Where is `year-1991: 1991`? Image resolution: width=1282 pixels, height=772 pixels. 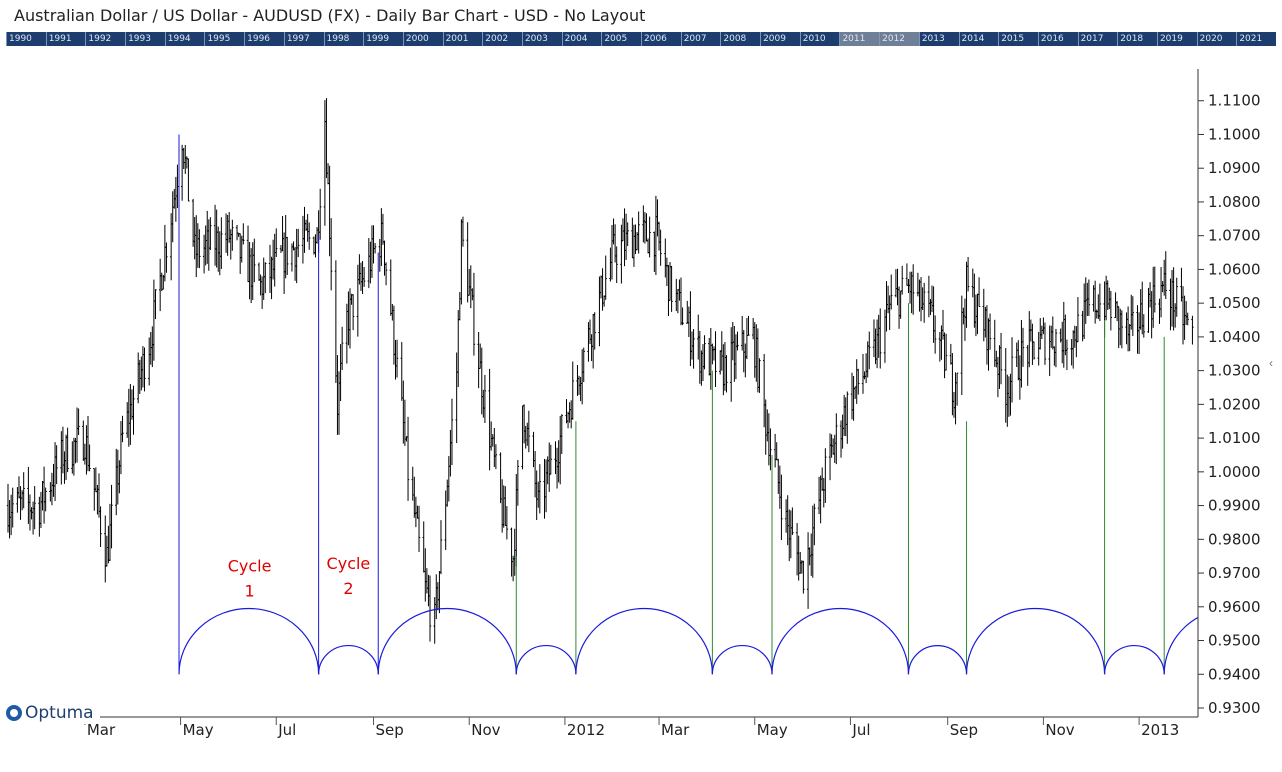 year-1991: 1991 is located at coordinates (65, 39).